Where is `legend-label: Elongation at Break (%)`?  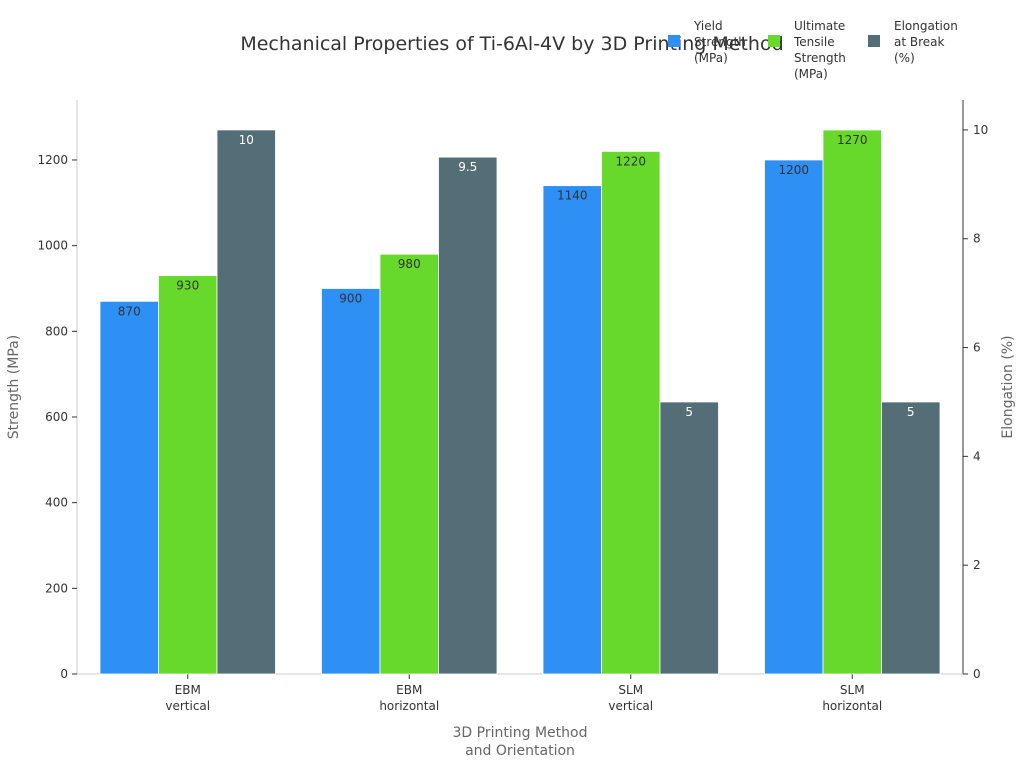 legend-label: Elongation at Break (%) is located at coordinates (926, 42).